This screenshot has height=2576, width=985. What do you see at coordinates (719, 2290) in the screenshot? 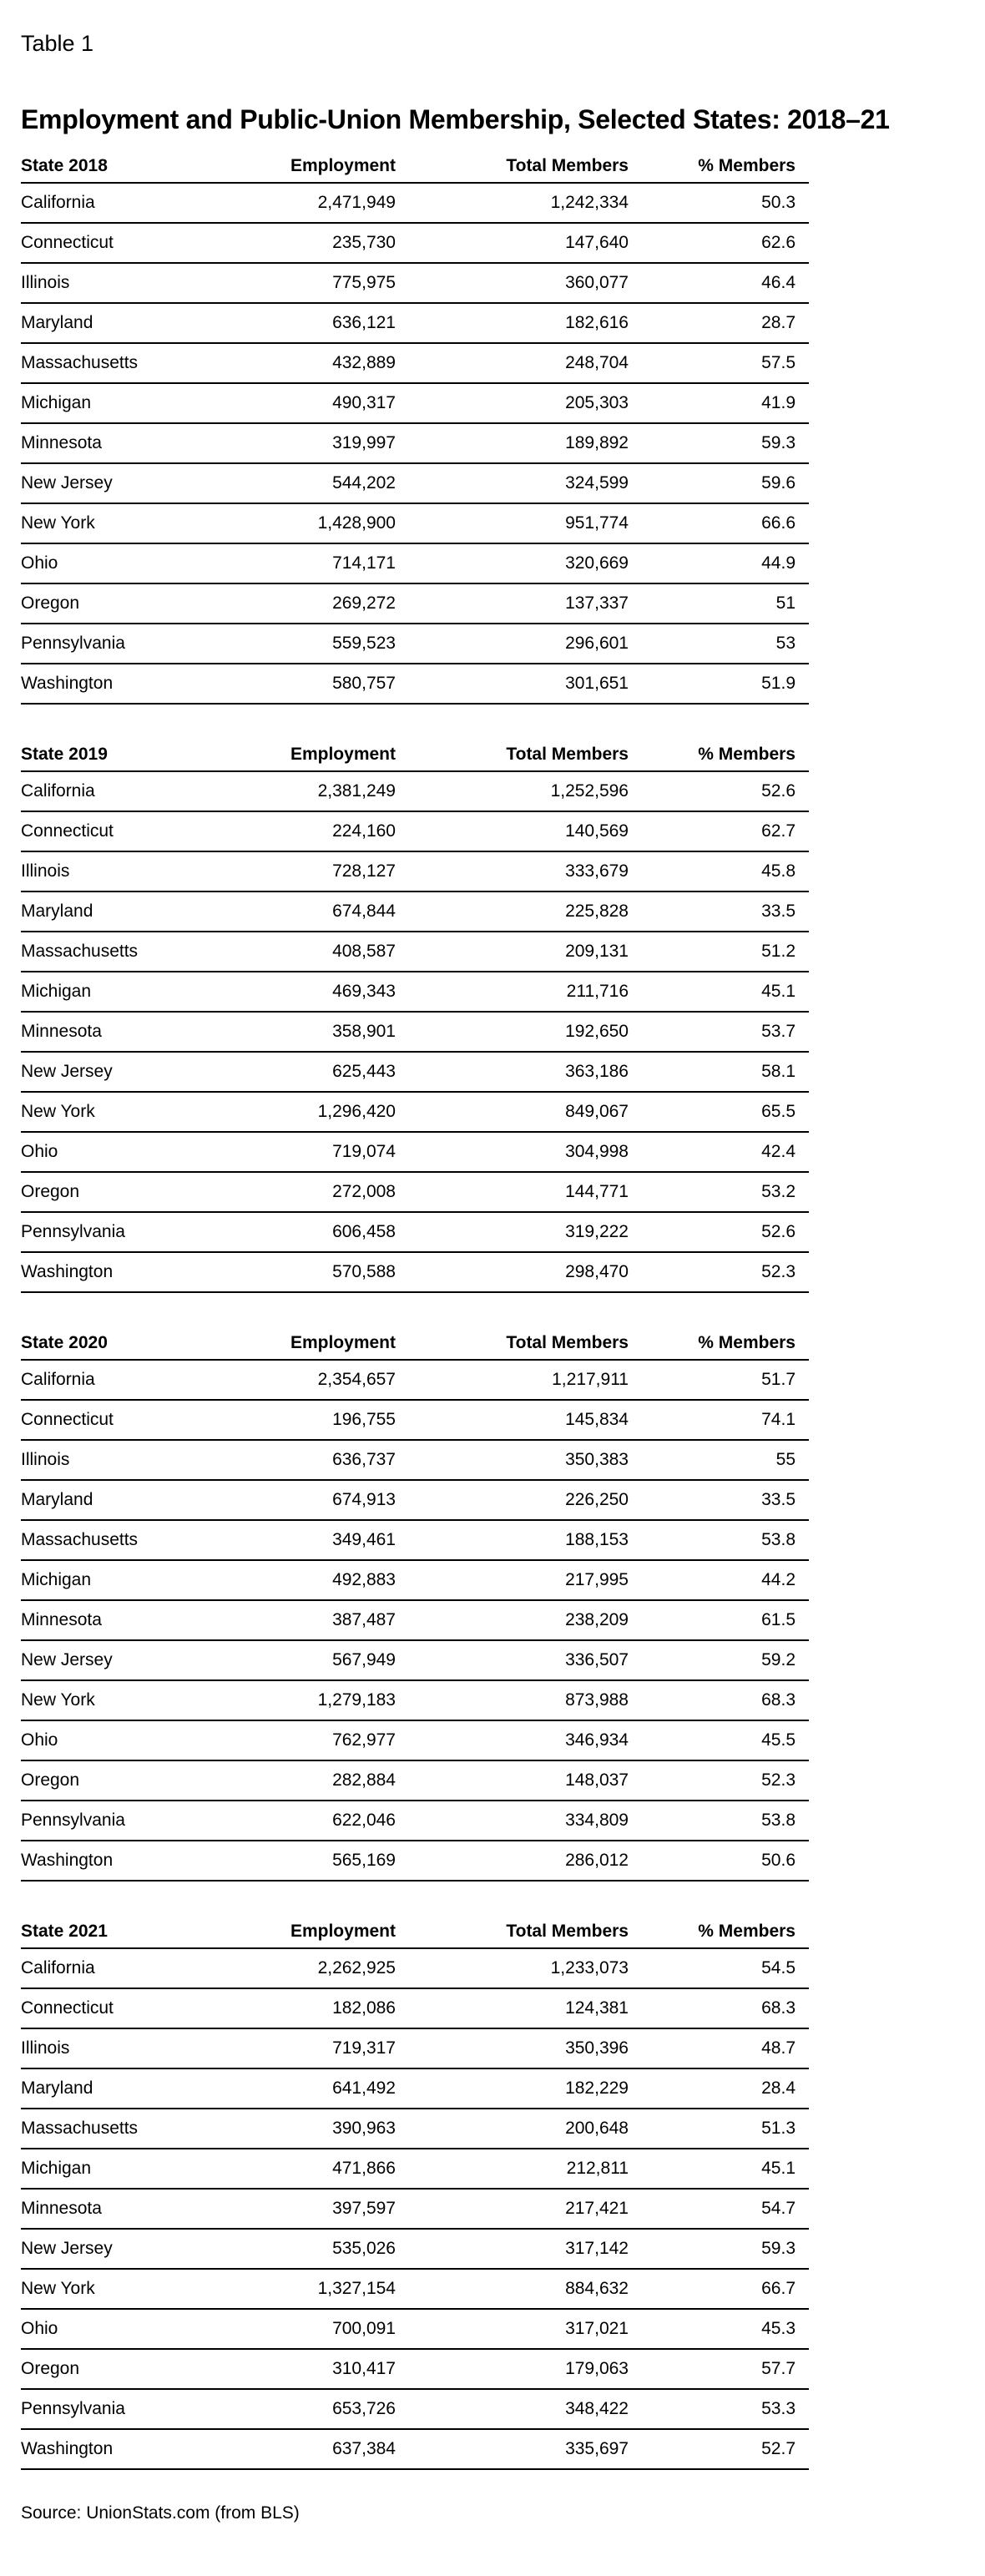
I see `pct-members-cell: 66.7` at bounding box center [719, 2290].